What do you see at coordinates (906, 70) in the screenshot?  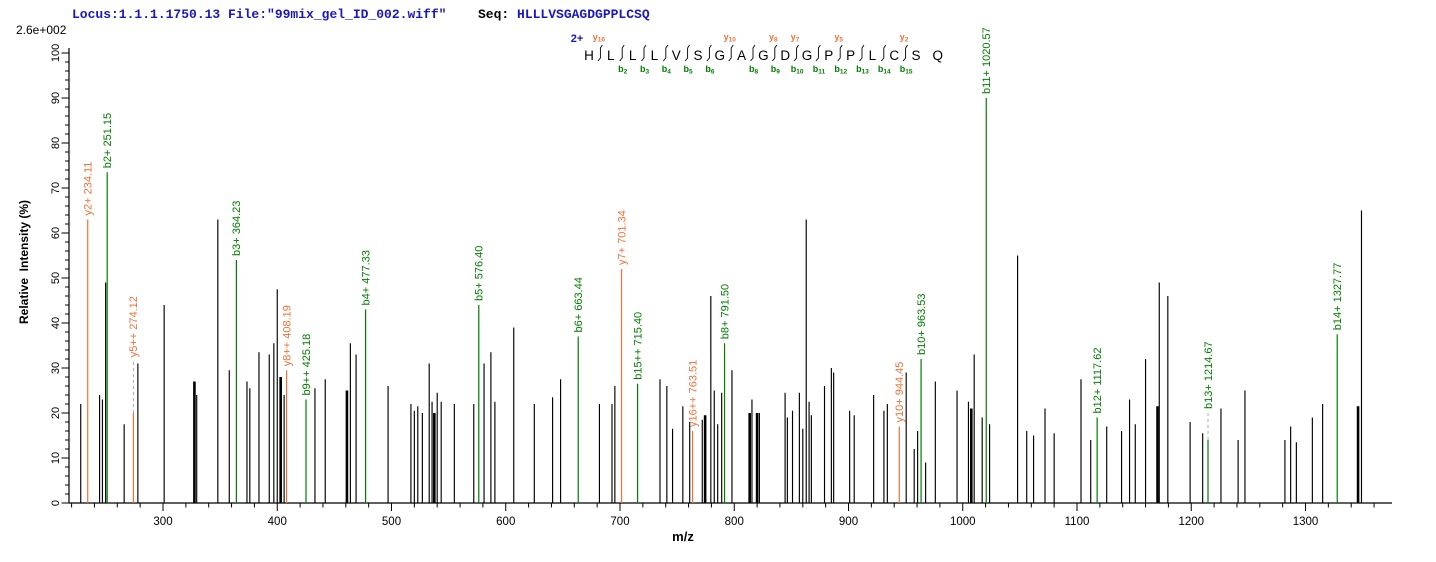 I see `b-ion-tag: b15` at bounding box center [906, 70].